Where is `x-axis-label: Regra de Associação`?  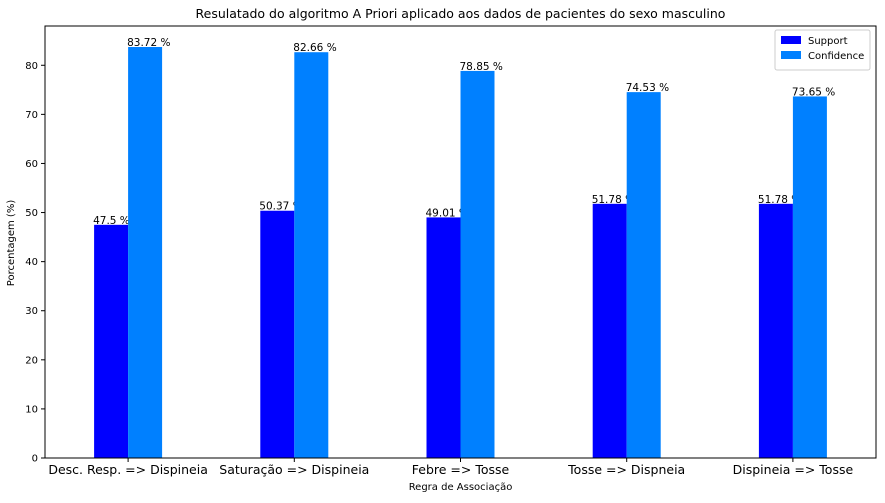
x-axis-label: Regra de Associação is located at coordinates (461, 487).